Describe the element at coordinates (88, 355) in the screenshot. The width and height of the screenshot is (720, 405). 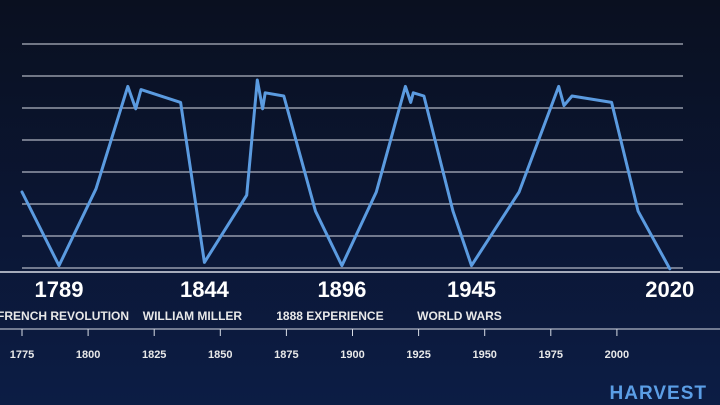
I see `x-tick-label: 1800` at that location.